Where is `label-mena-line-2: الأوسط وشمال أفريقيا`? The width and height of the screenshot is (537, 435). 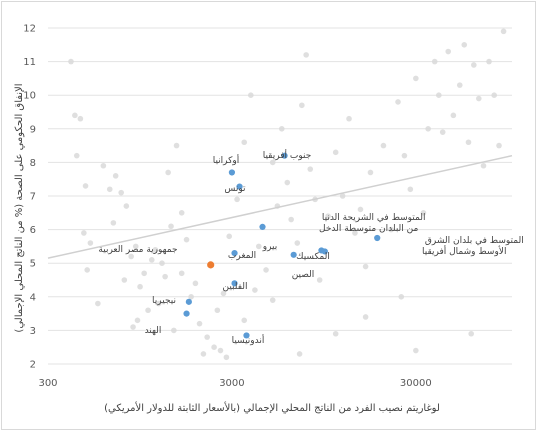 label-mena-line-2: الأوسط وشمال أفريقيا is located at coordinates (464, 251).